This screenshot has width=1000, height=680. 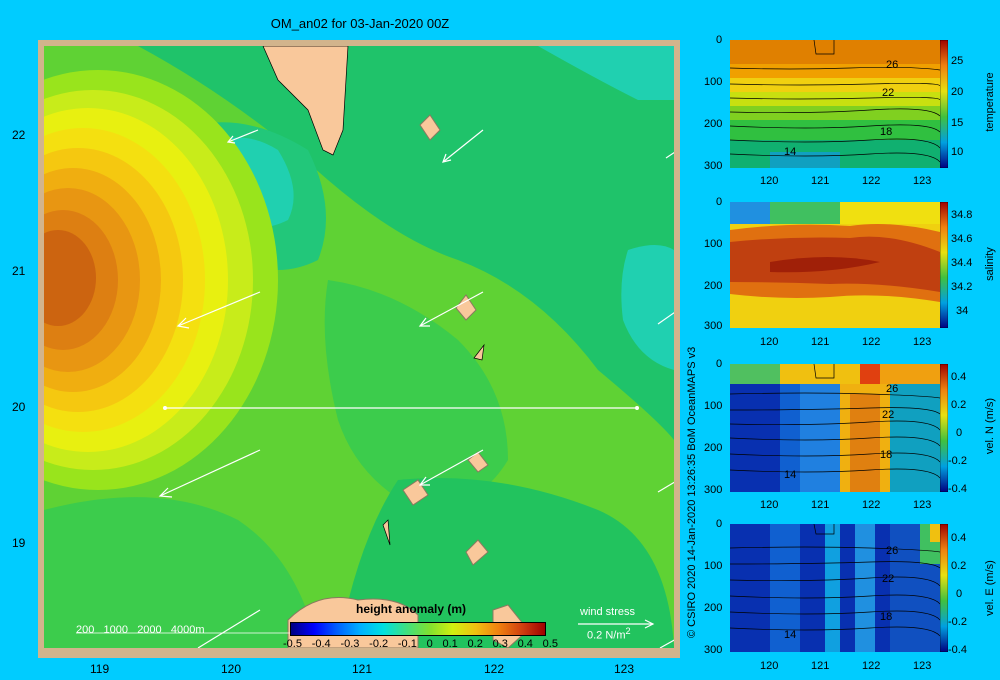 I want to click on veln-contour-14: 14, so click(x=790, y=475).